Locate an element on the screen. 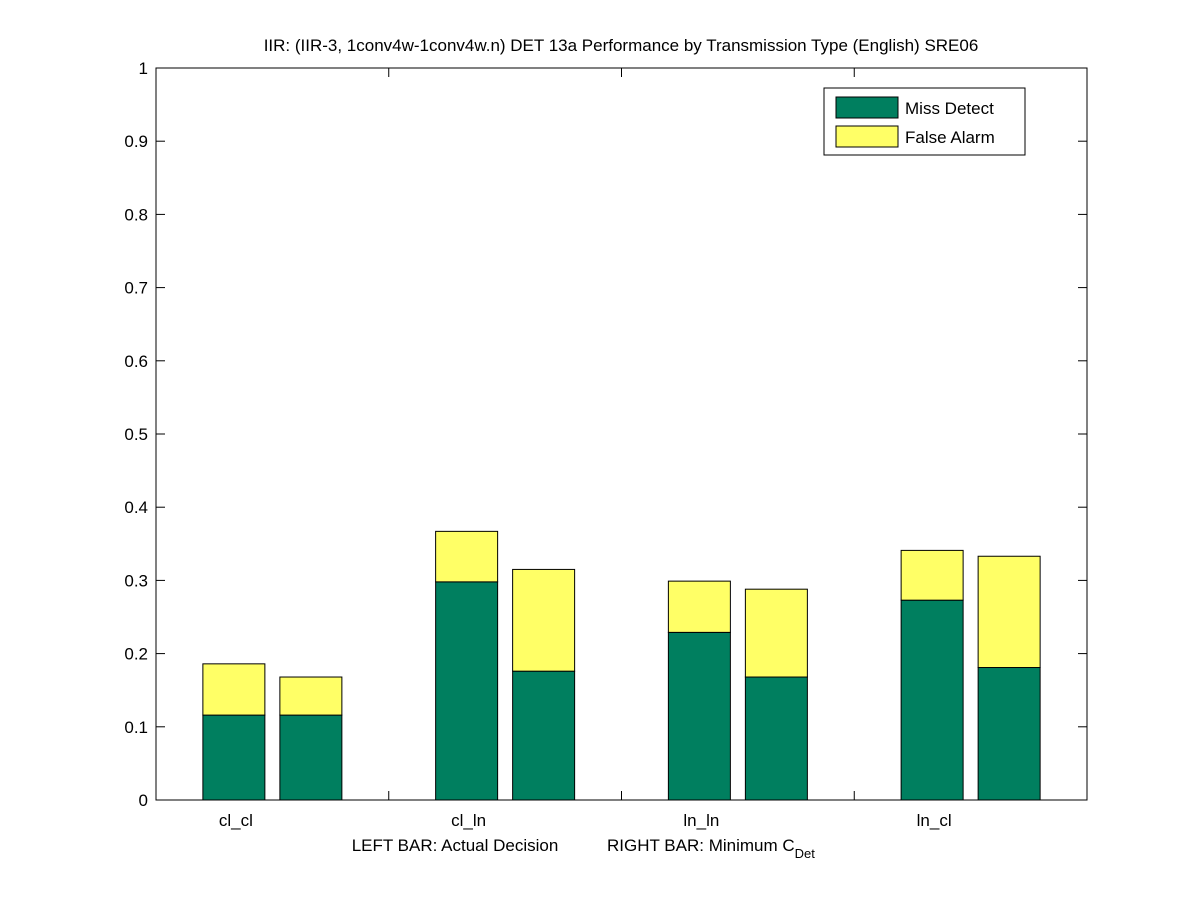 The image size is (1201, 900). legend-swatch-false-alarm is located at coordinates (867, 136).